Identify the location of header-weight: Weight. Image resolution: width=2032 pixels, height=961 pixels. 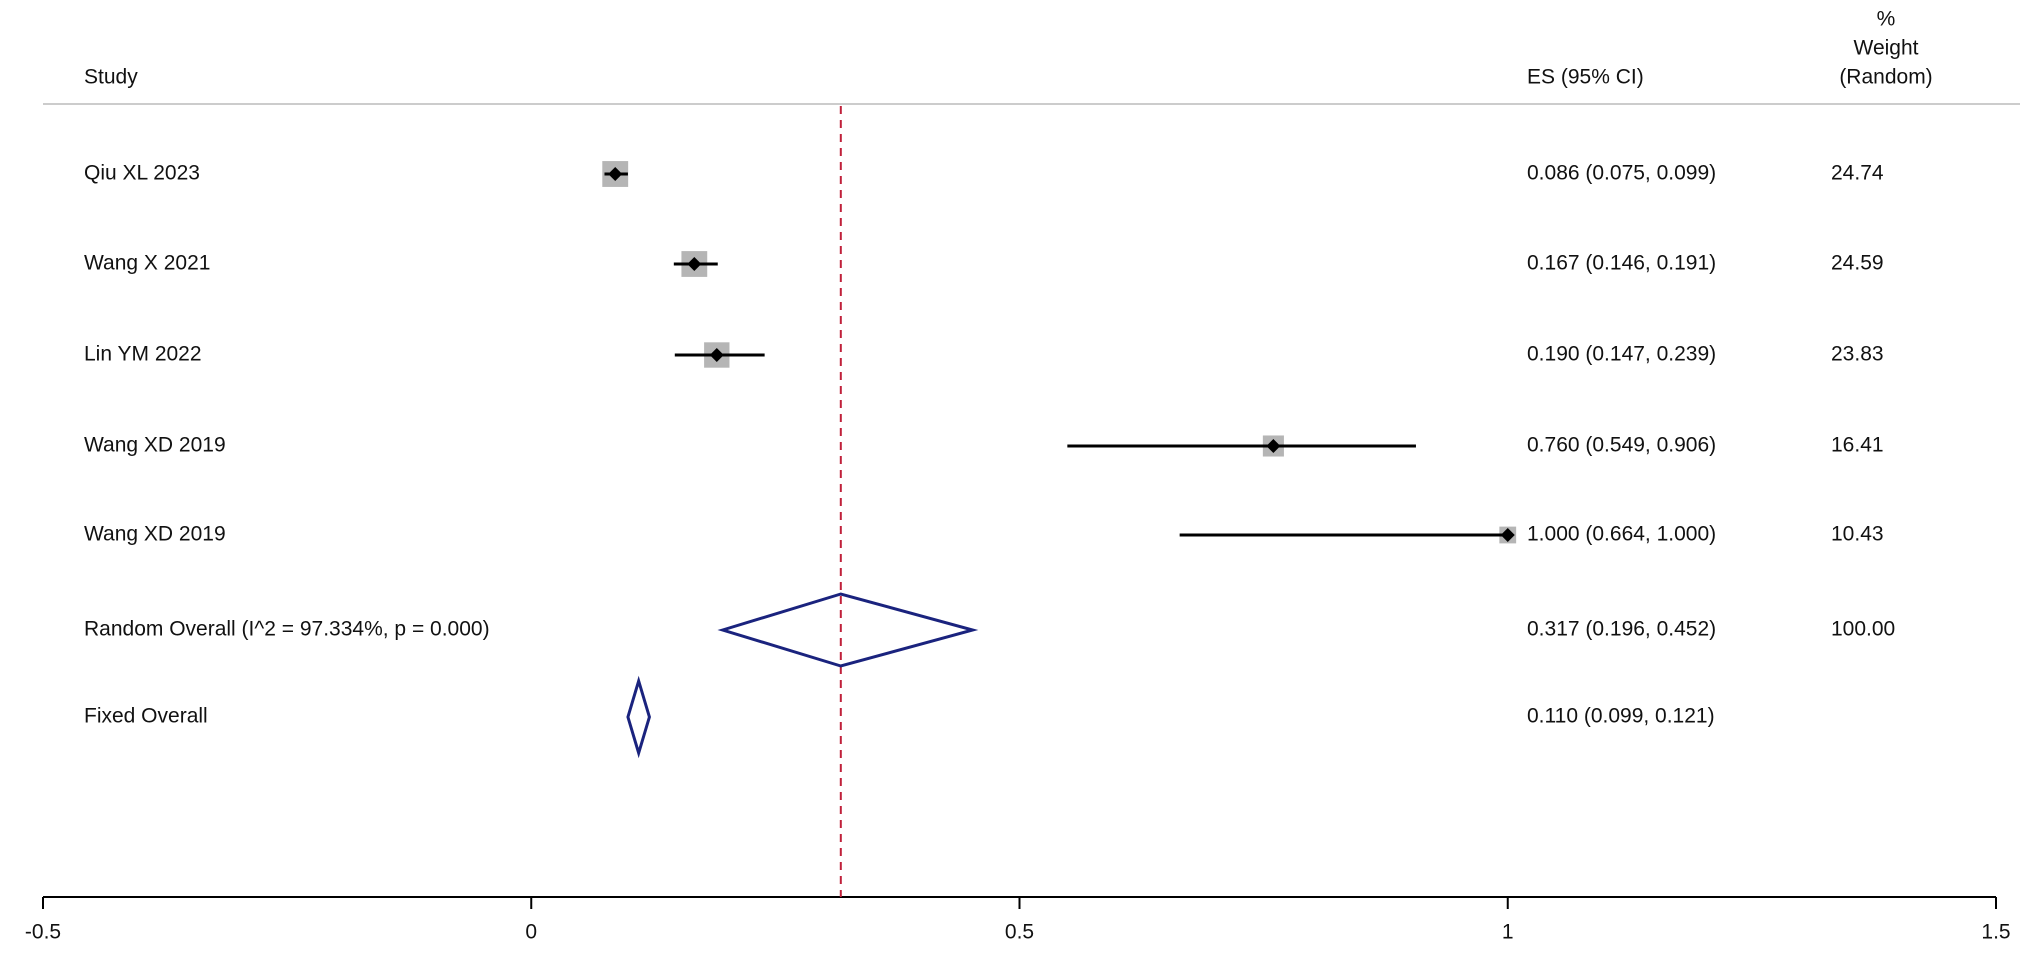
(1886, 48).